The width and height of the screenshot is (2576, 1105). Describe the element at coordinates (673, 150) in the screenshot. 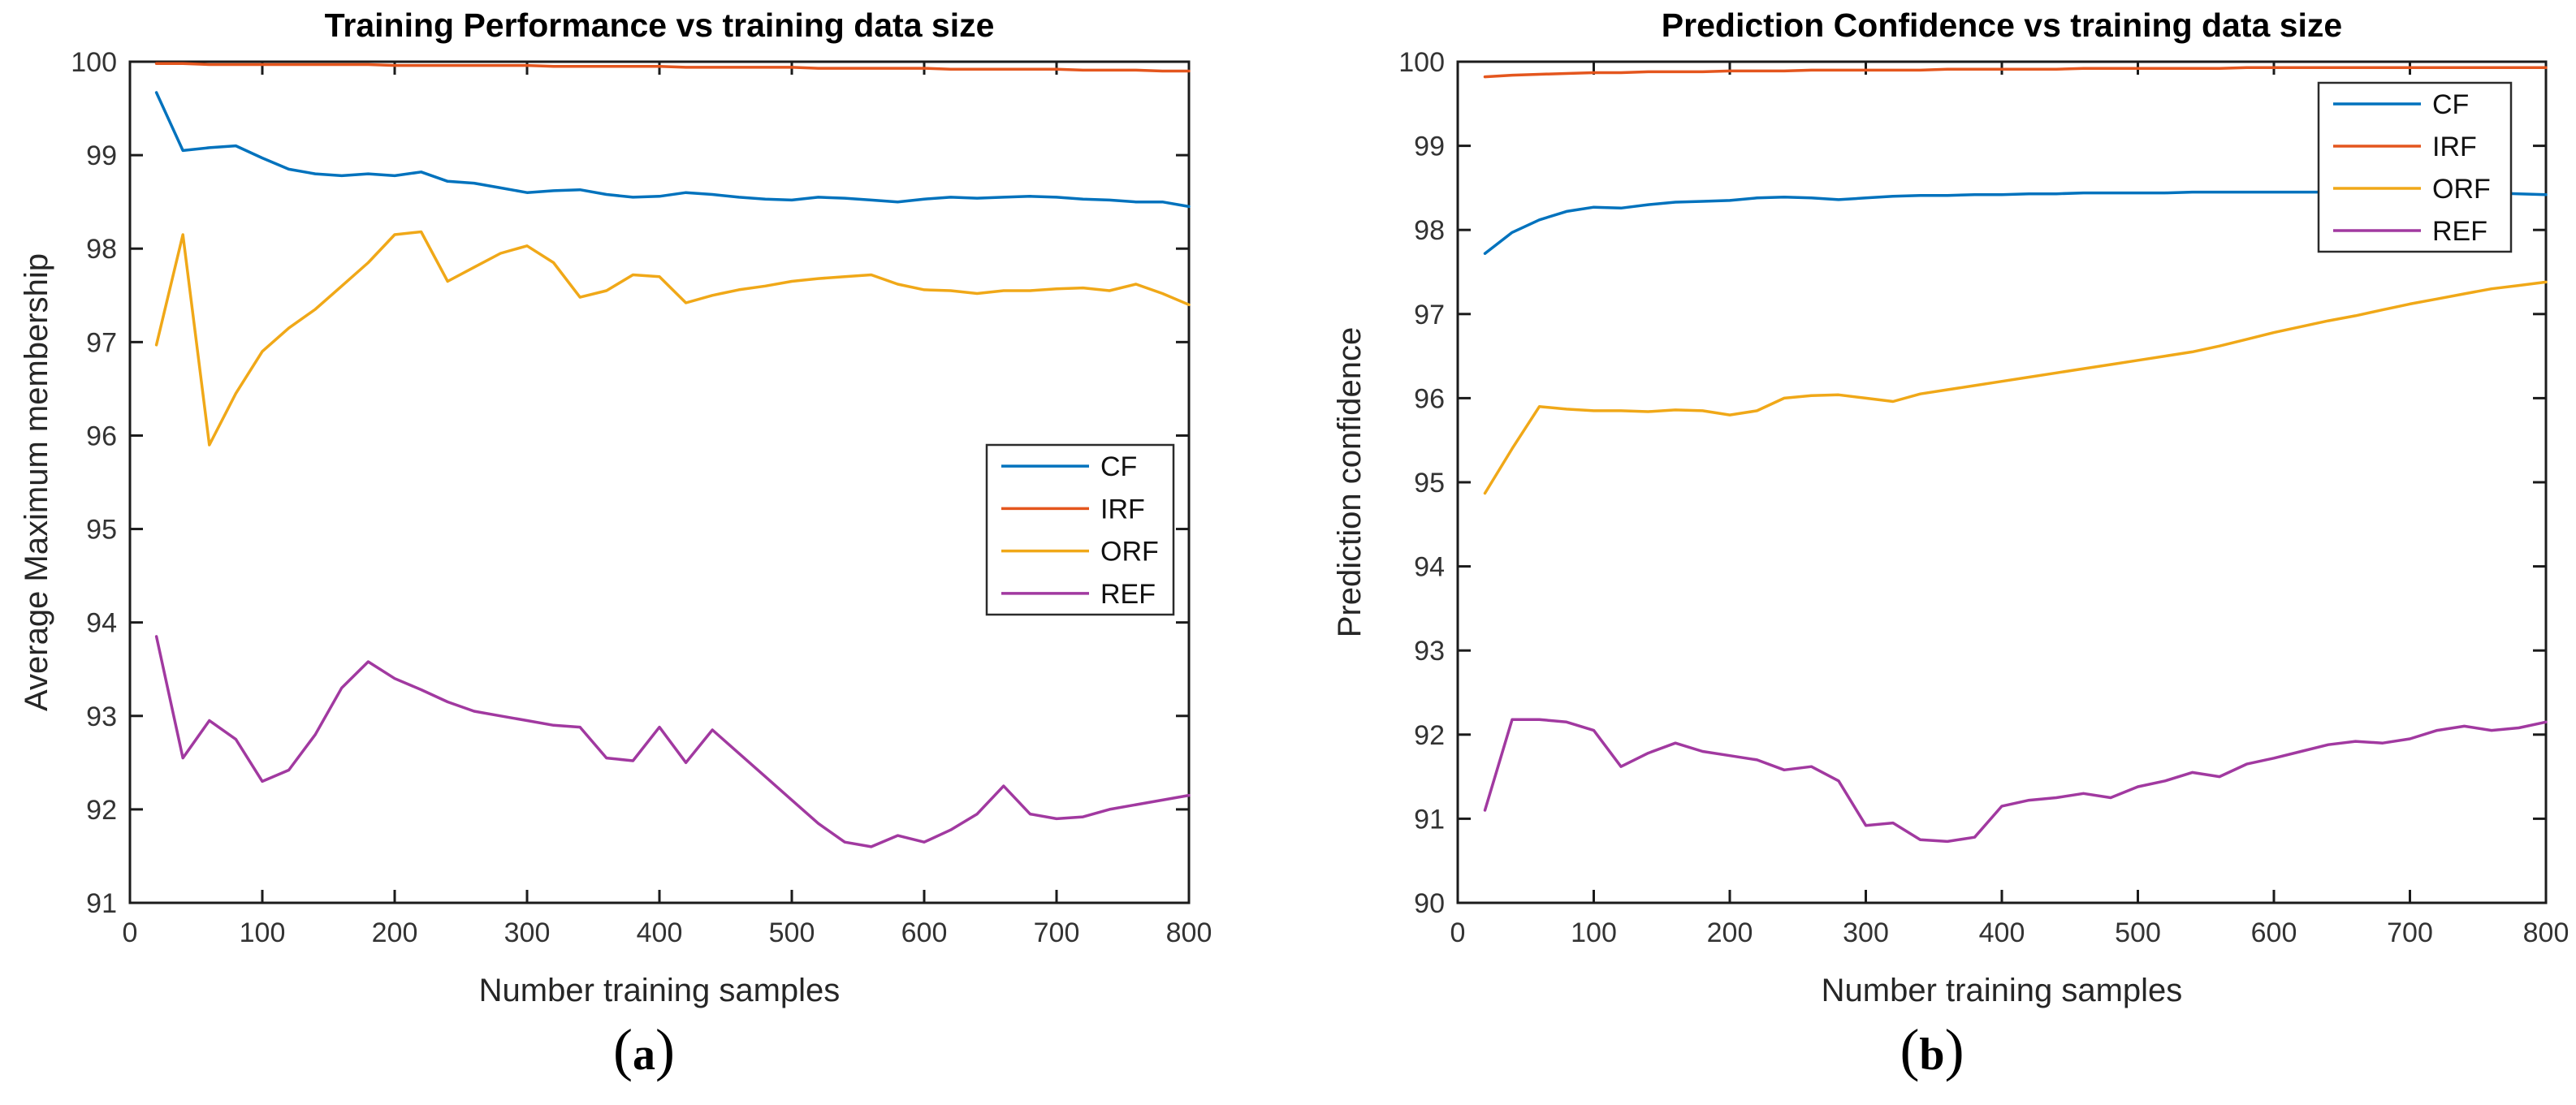

I see `series-line-CF` at that location.